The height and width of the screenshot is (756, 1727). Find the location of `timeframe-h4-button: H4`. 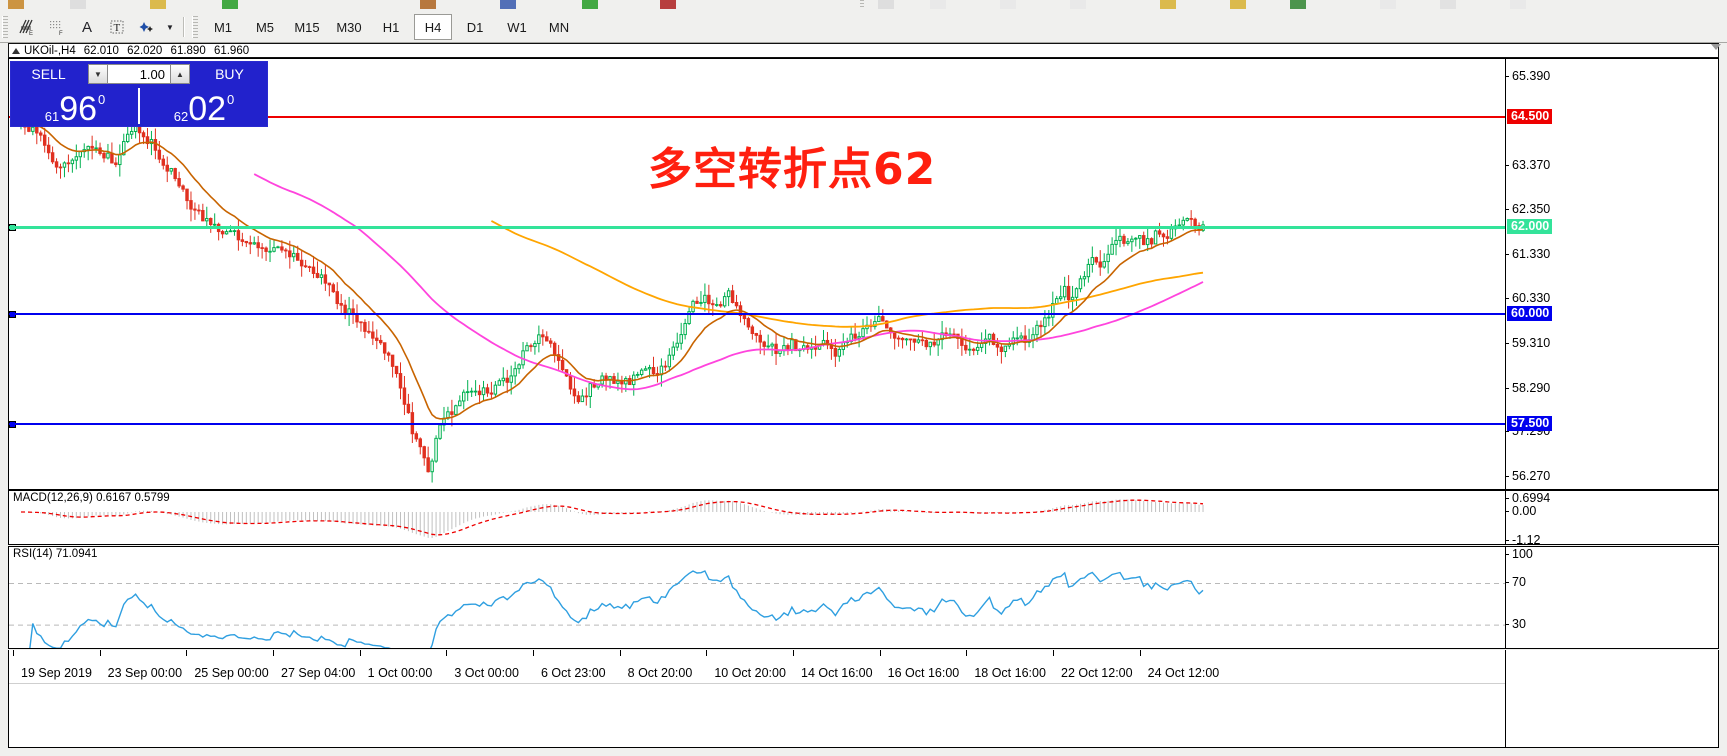

timeframe-h4-button: H4 is located at coordinates (433, 27).